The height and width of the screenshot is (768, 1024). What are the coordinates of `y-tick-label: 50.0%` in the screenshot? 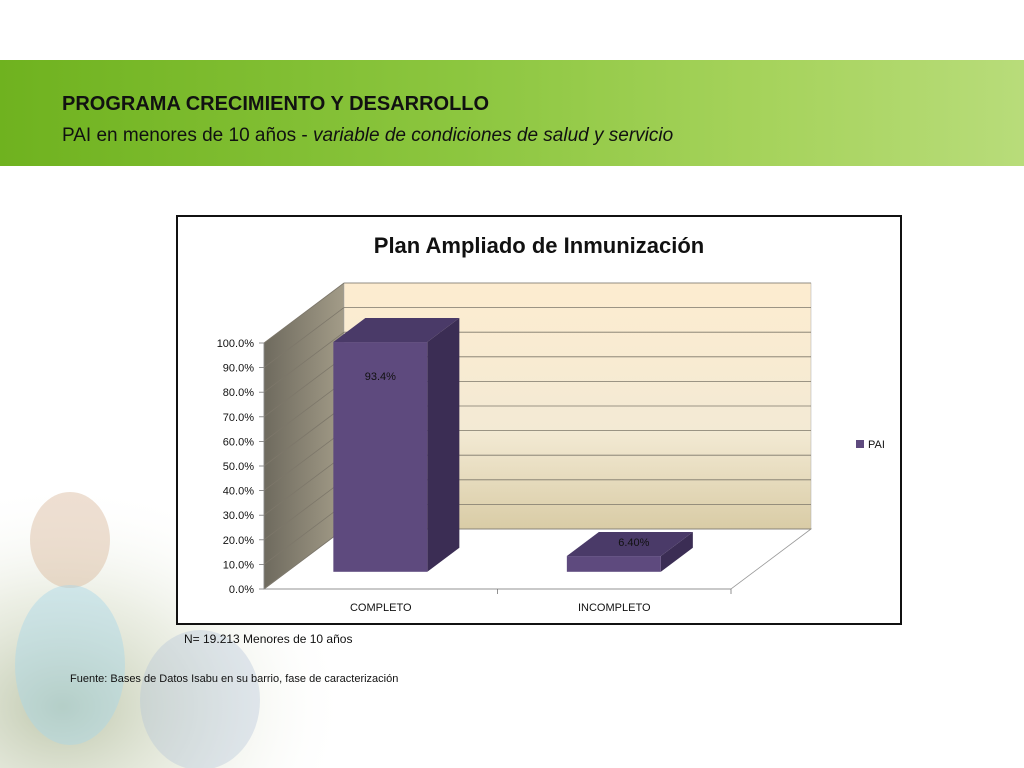 It's located at (238, 467).